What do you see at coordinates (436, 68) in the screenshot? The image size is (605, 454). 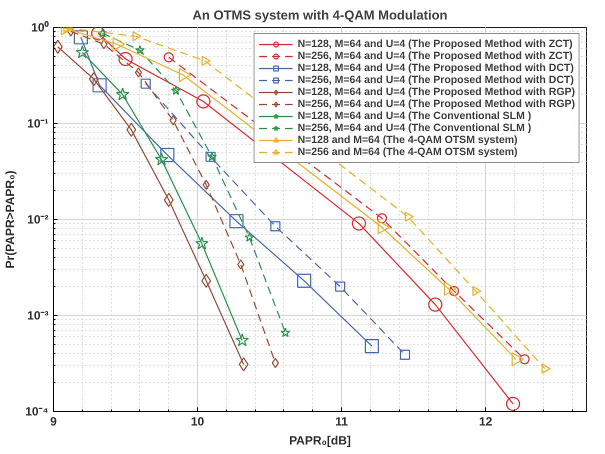 I see `legend-label: N=128, M=64 and U=4 (The Proposed Method with DCT)` at bounding box center [436, 68].